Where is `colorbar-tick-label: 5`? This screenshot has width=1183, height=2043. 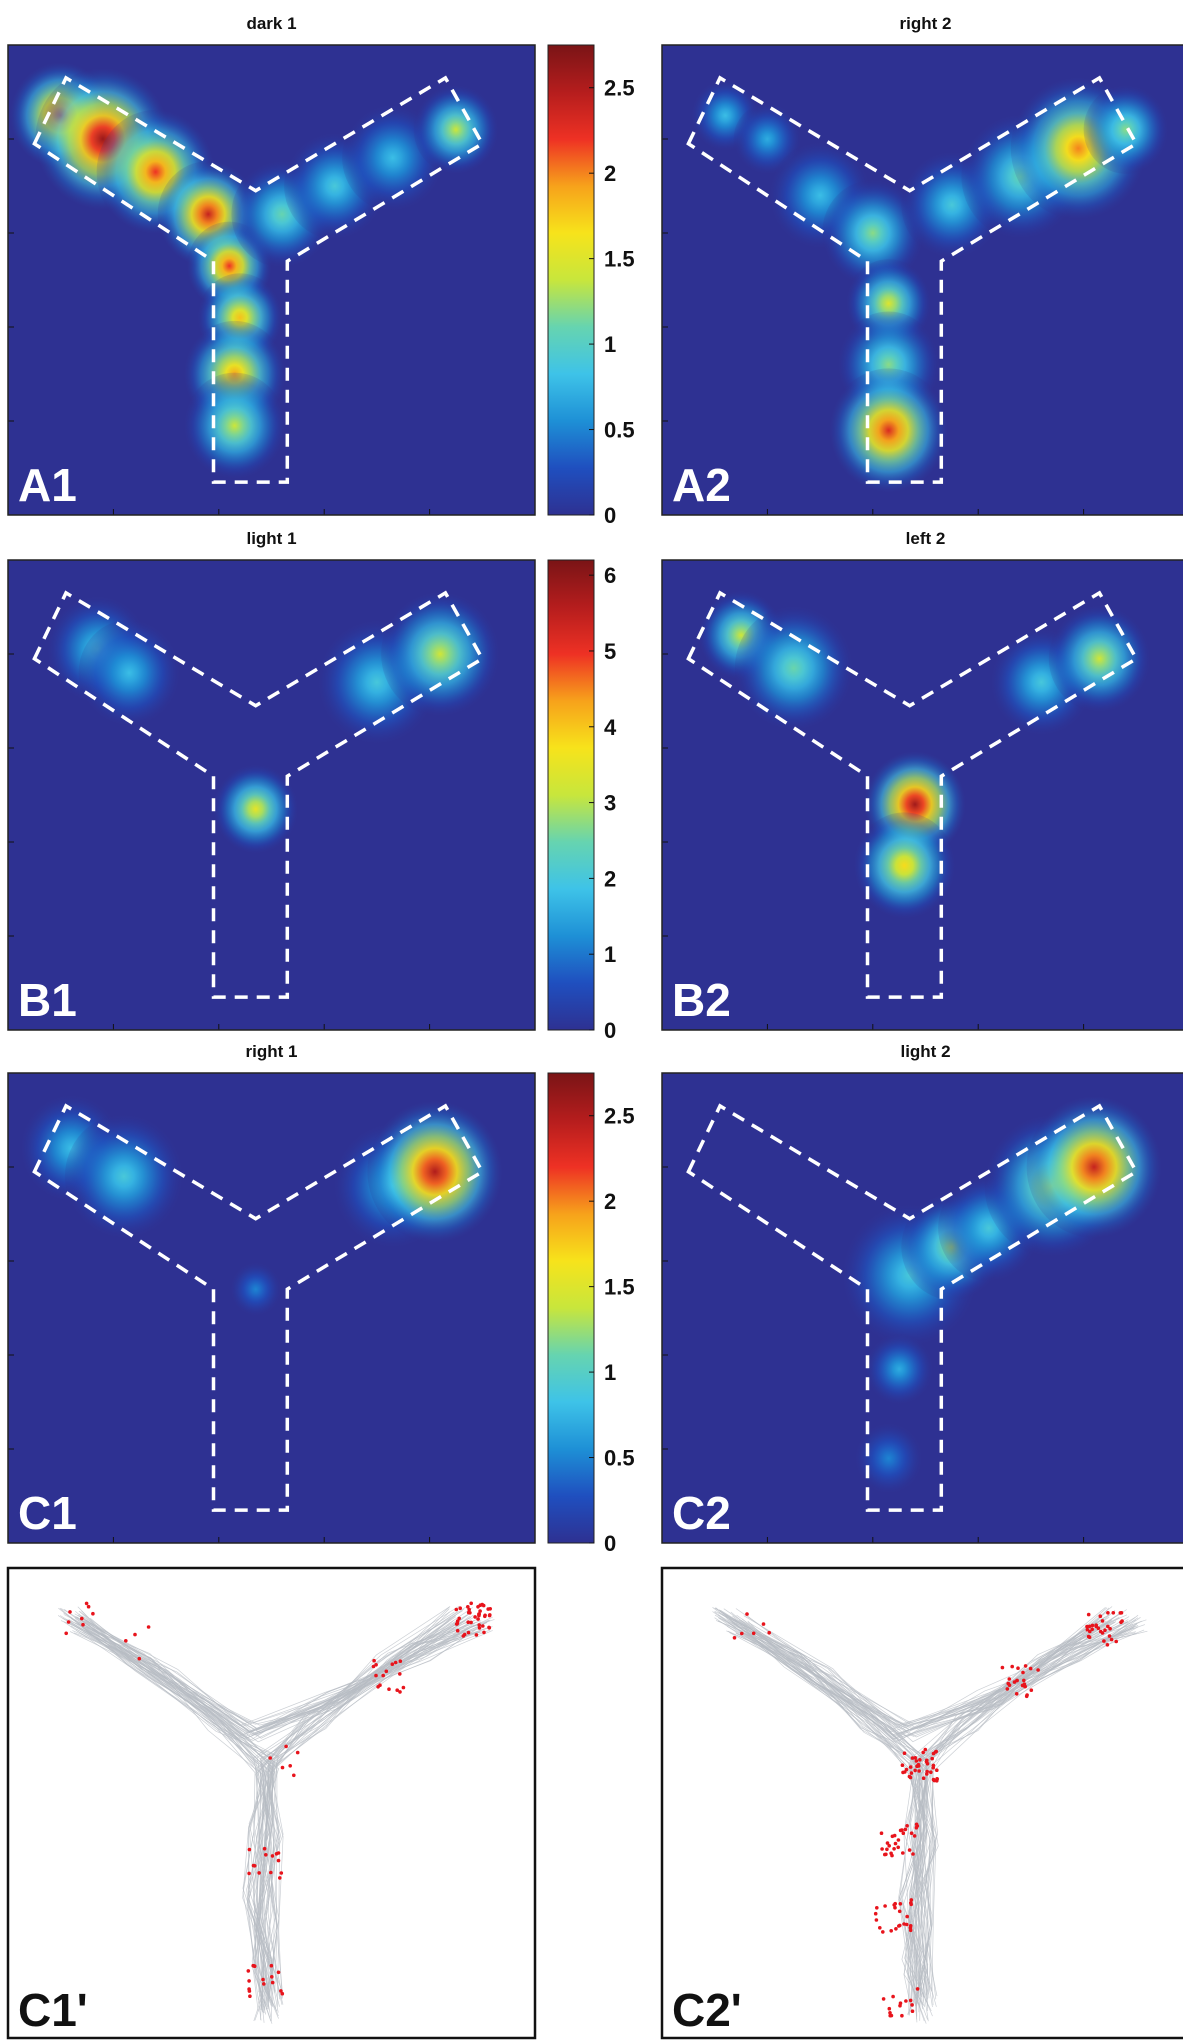 colorbar-tick-label: 5 is located at coordinates (610, 651).